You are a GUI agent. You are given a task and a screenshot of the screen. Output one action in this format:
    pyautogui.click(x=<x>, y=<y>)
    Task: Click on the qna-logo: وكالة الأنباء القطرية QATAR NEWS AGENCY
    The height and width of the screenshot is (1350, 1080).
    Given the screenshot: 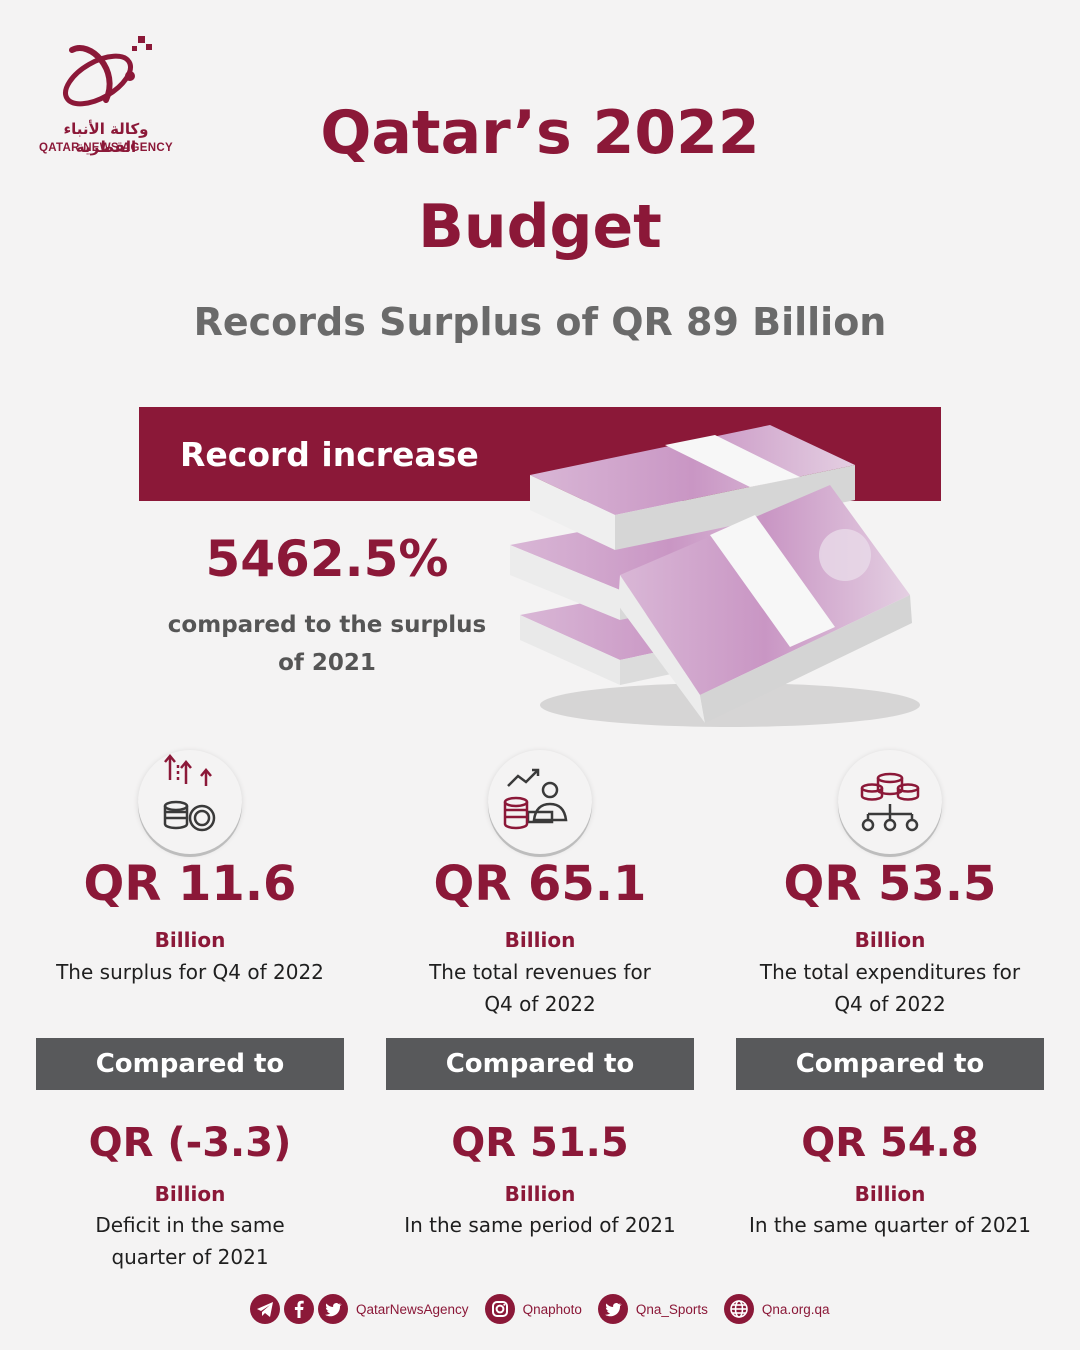 What is the action you would take?
    pyautogui.click(x=105, y=95)
    